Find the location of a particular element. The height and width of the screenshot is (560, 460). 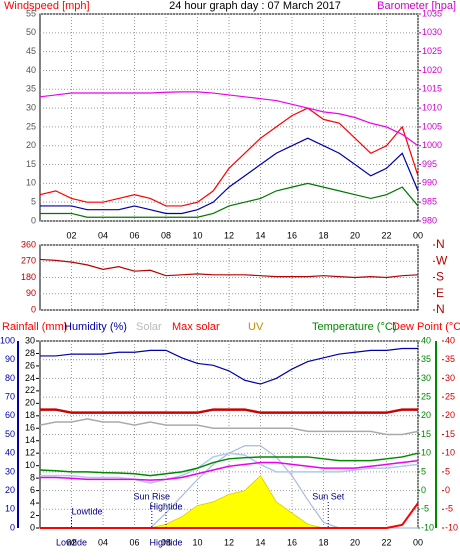

y-tick-label: 1005 is located at coordinates (432, 126).